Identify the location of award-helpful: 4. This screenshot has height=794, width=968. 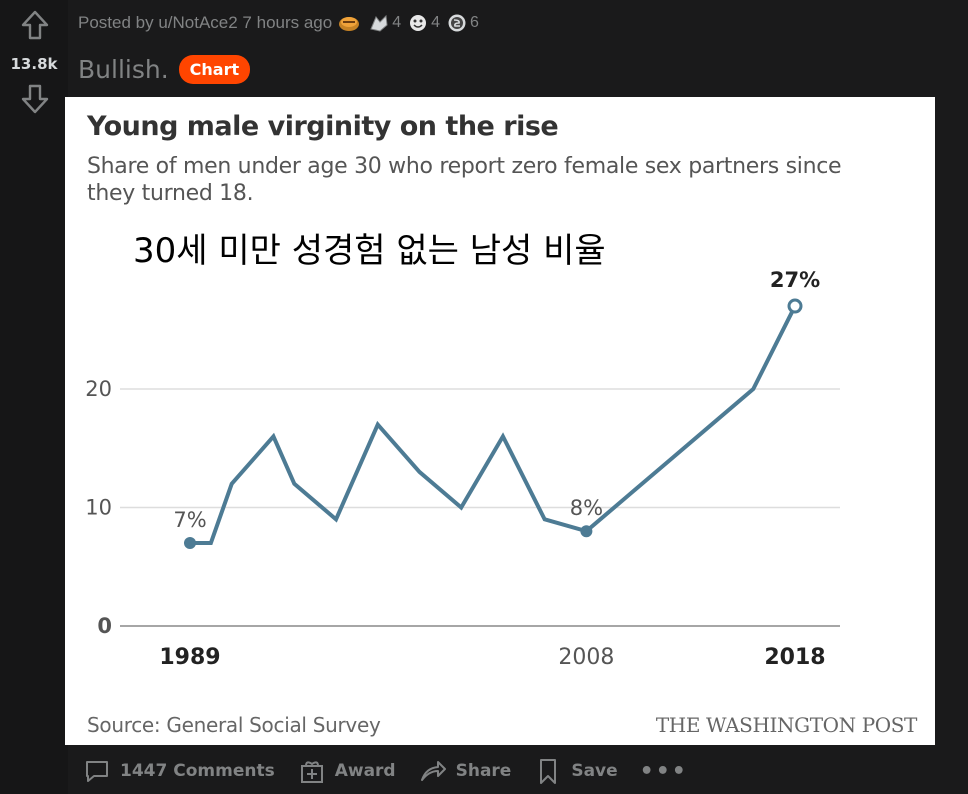
(384, 23).